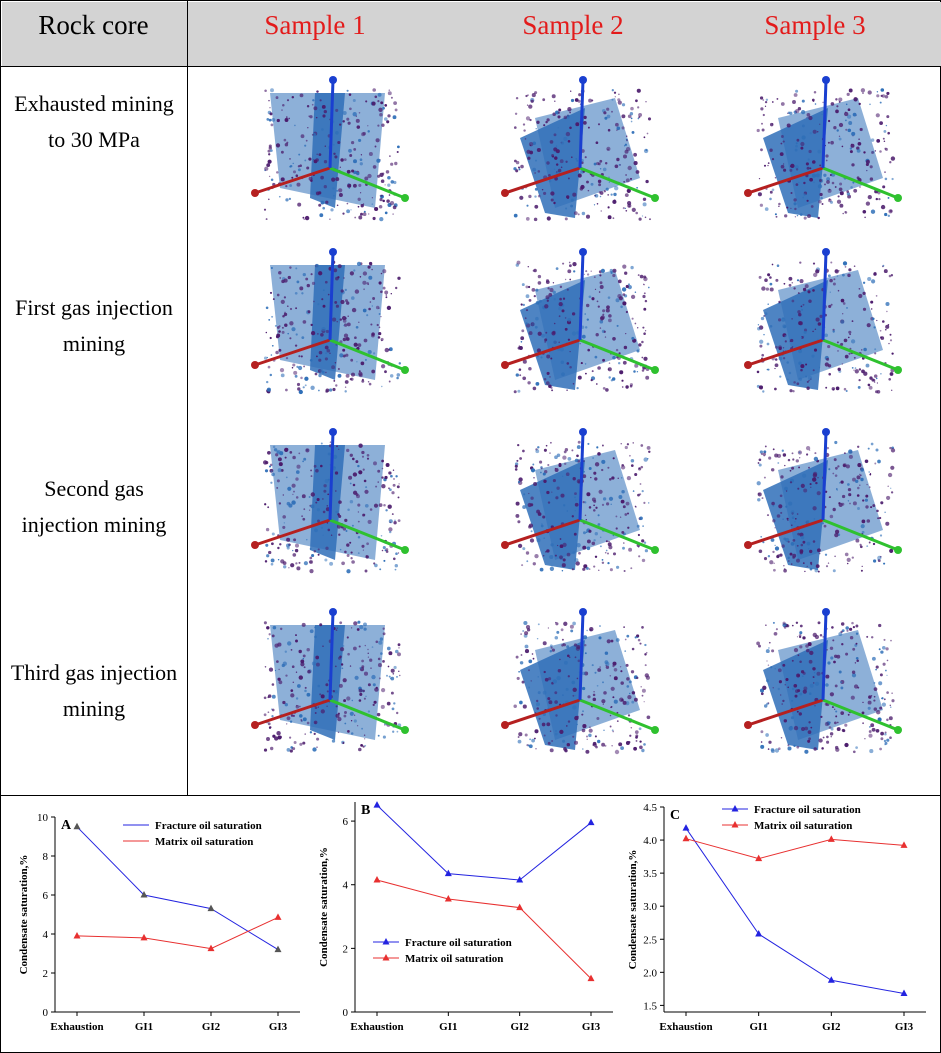 The height and width of the screenshot is (1053, 941). I want to click on y-tick-label: 4.0, so click(650, 841).